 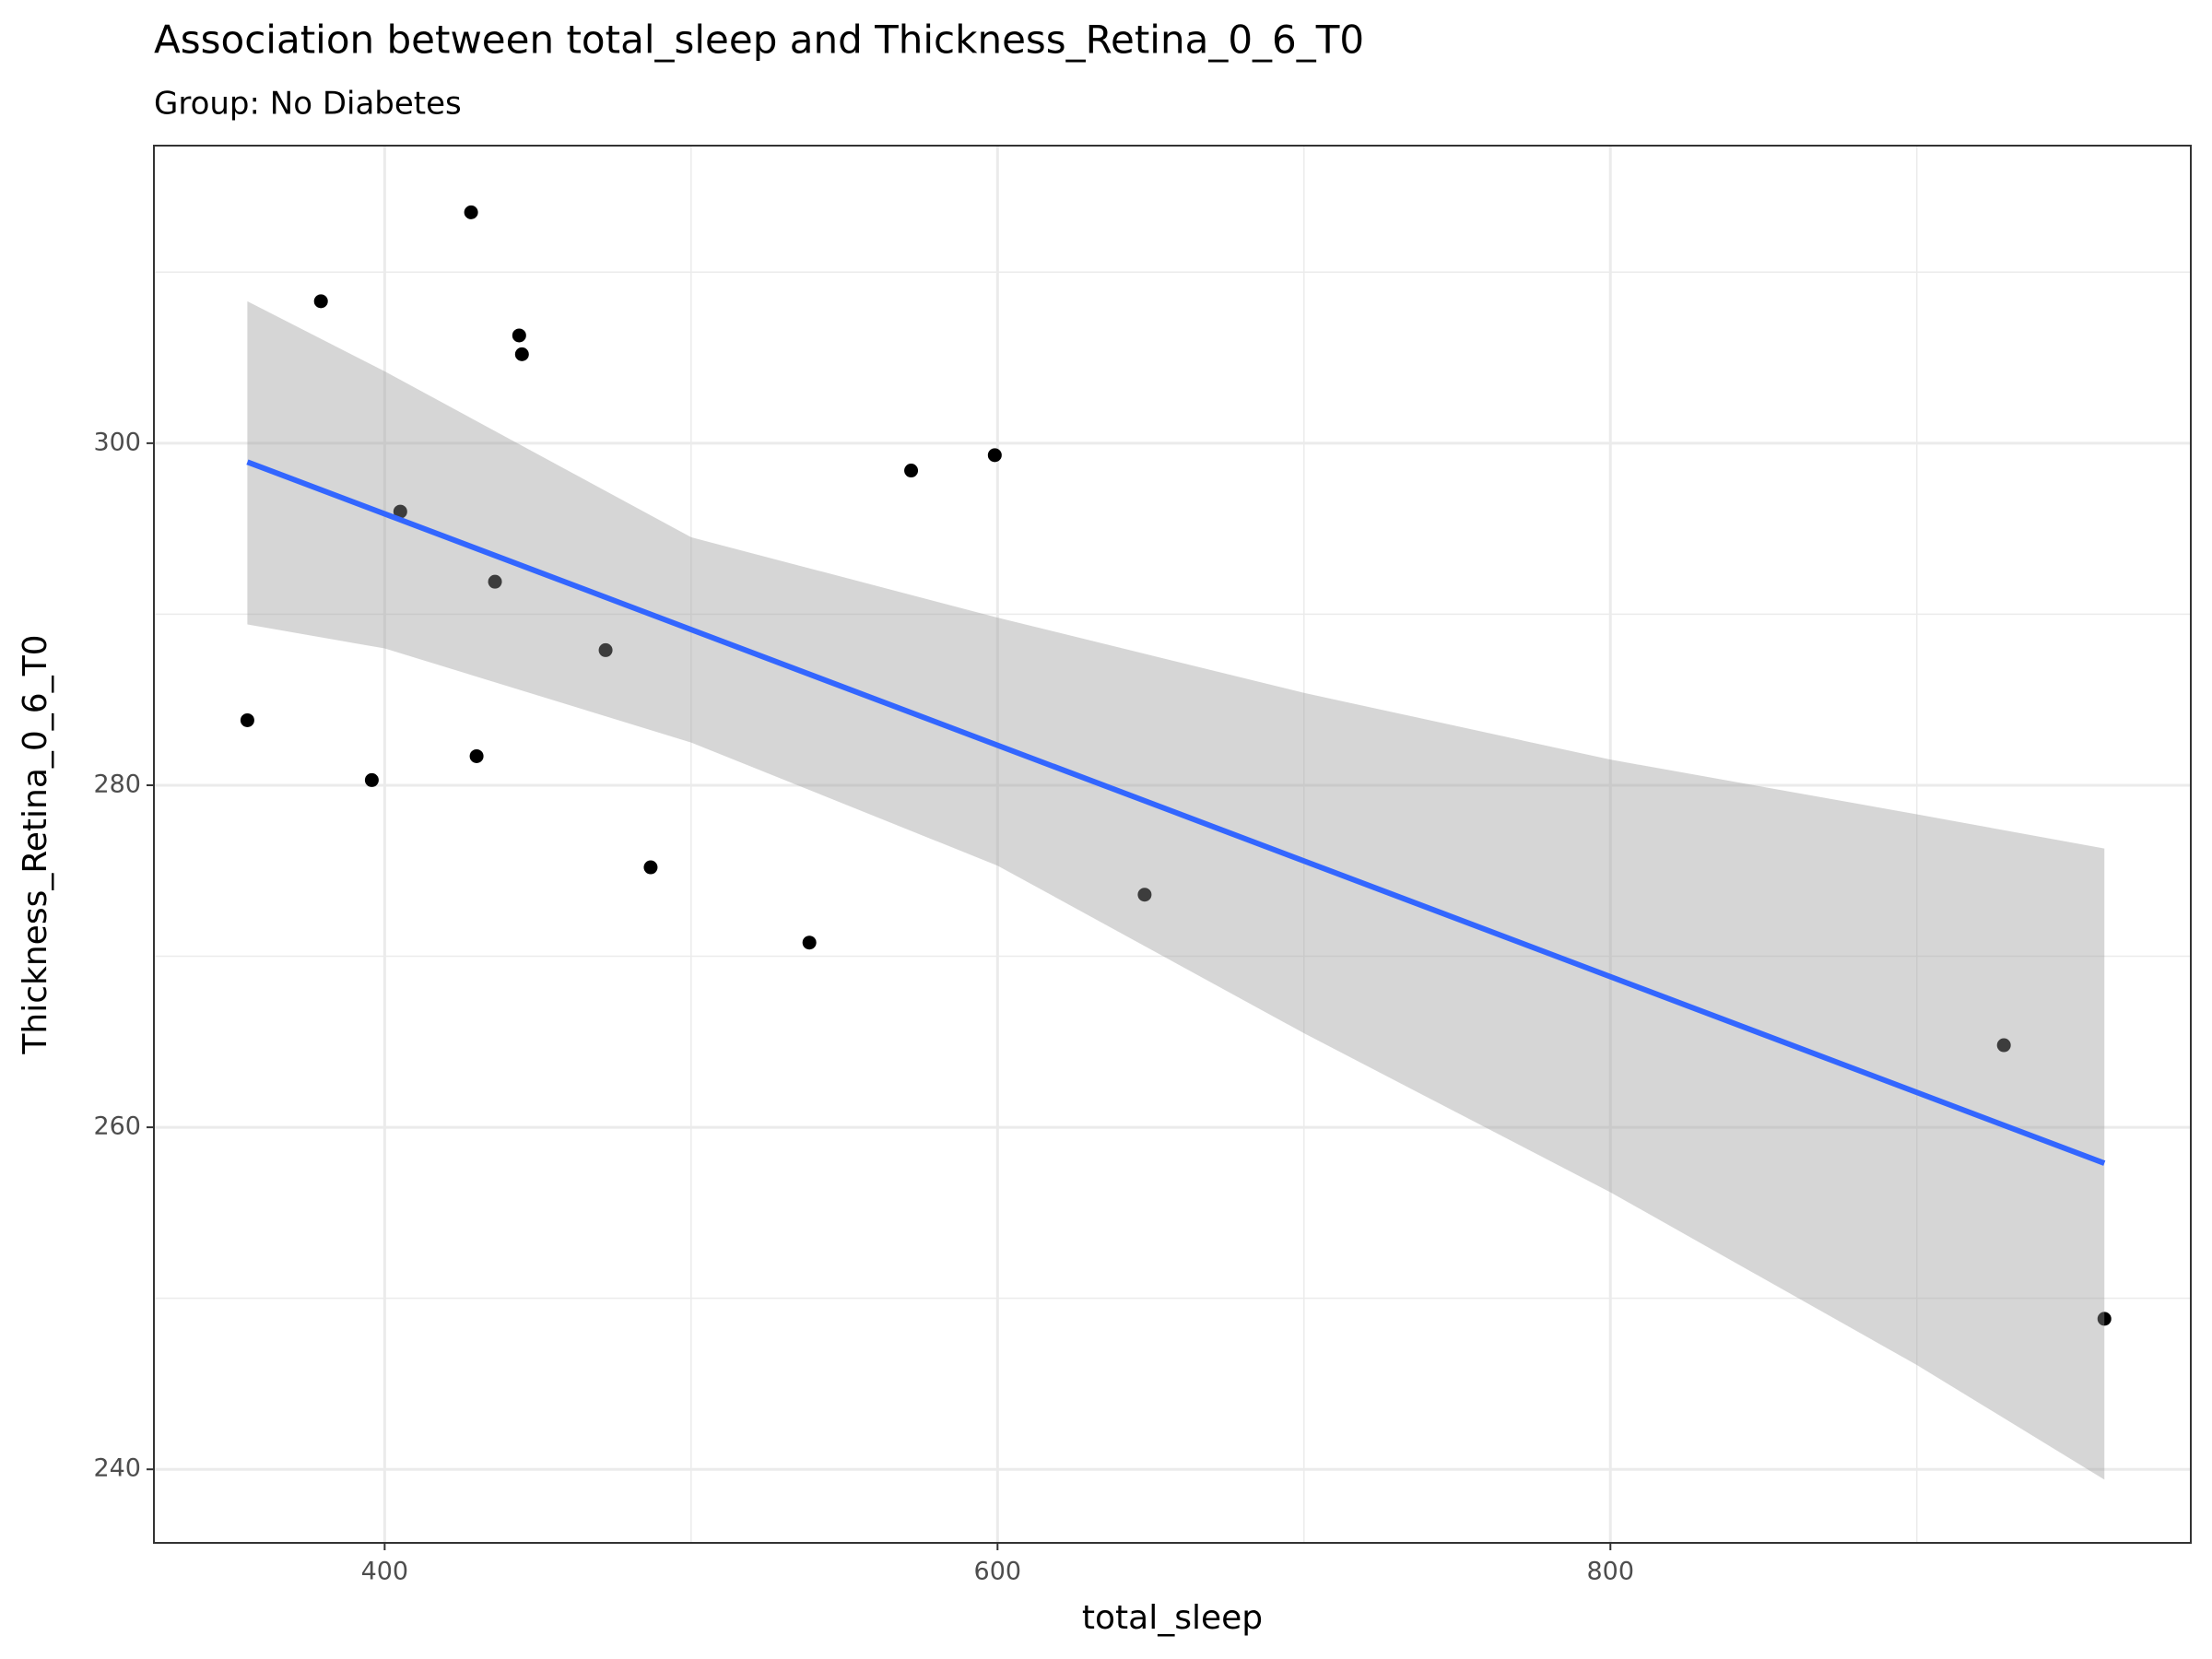 What do you see at coordinates (117, 1468) in the screenshot?
I see `y-tick-label: 240` at bounding box center [117, 1468].